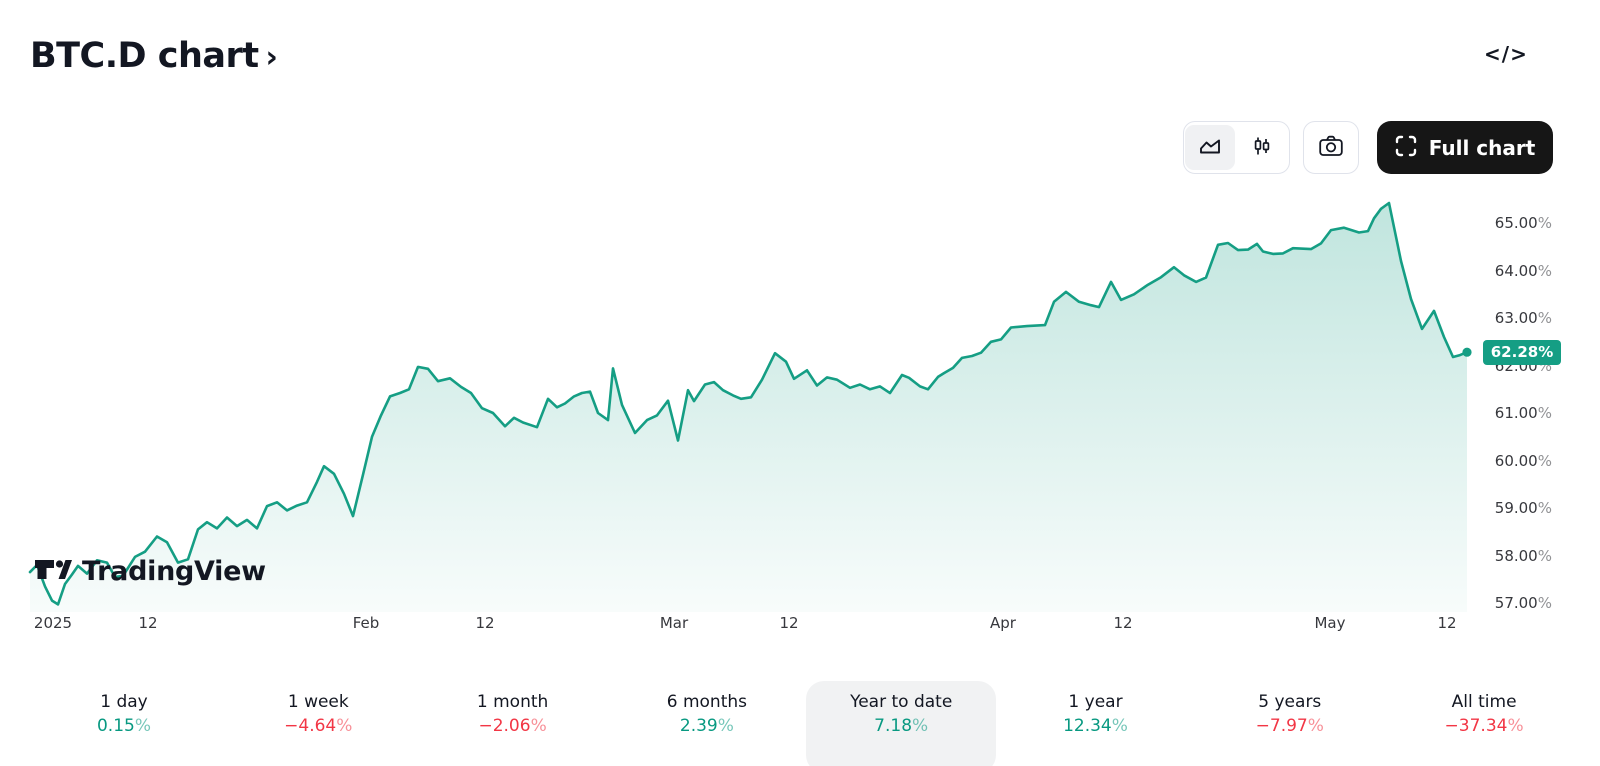 This screenshot has width=1600, height=766. I want to click on last-price-dot, so click(1467, 352).